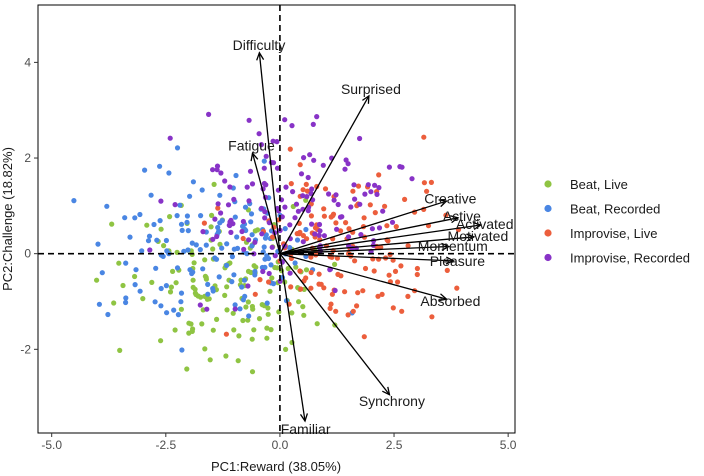  I want to click on y-tick-label: 0, so click(27, 254).